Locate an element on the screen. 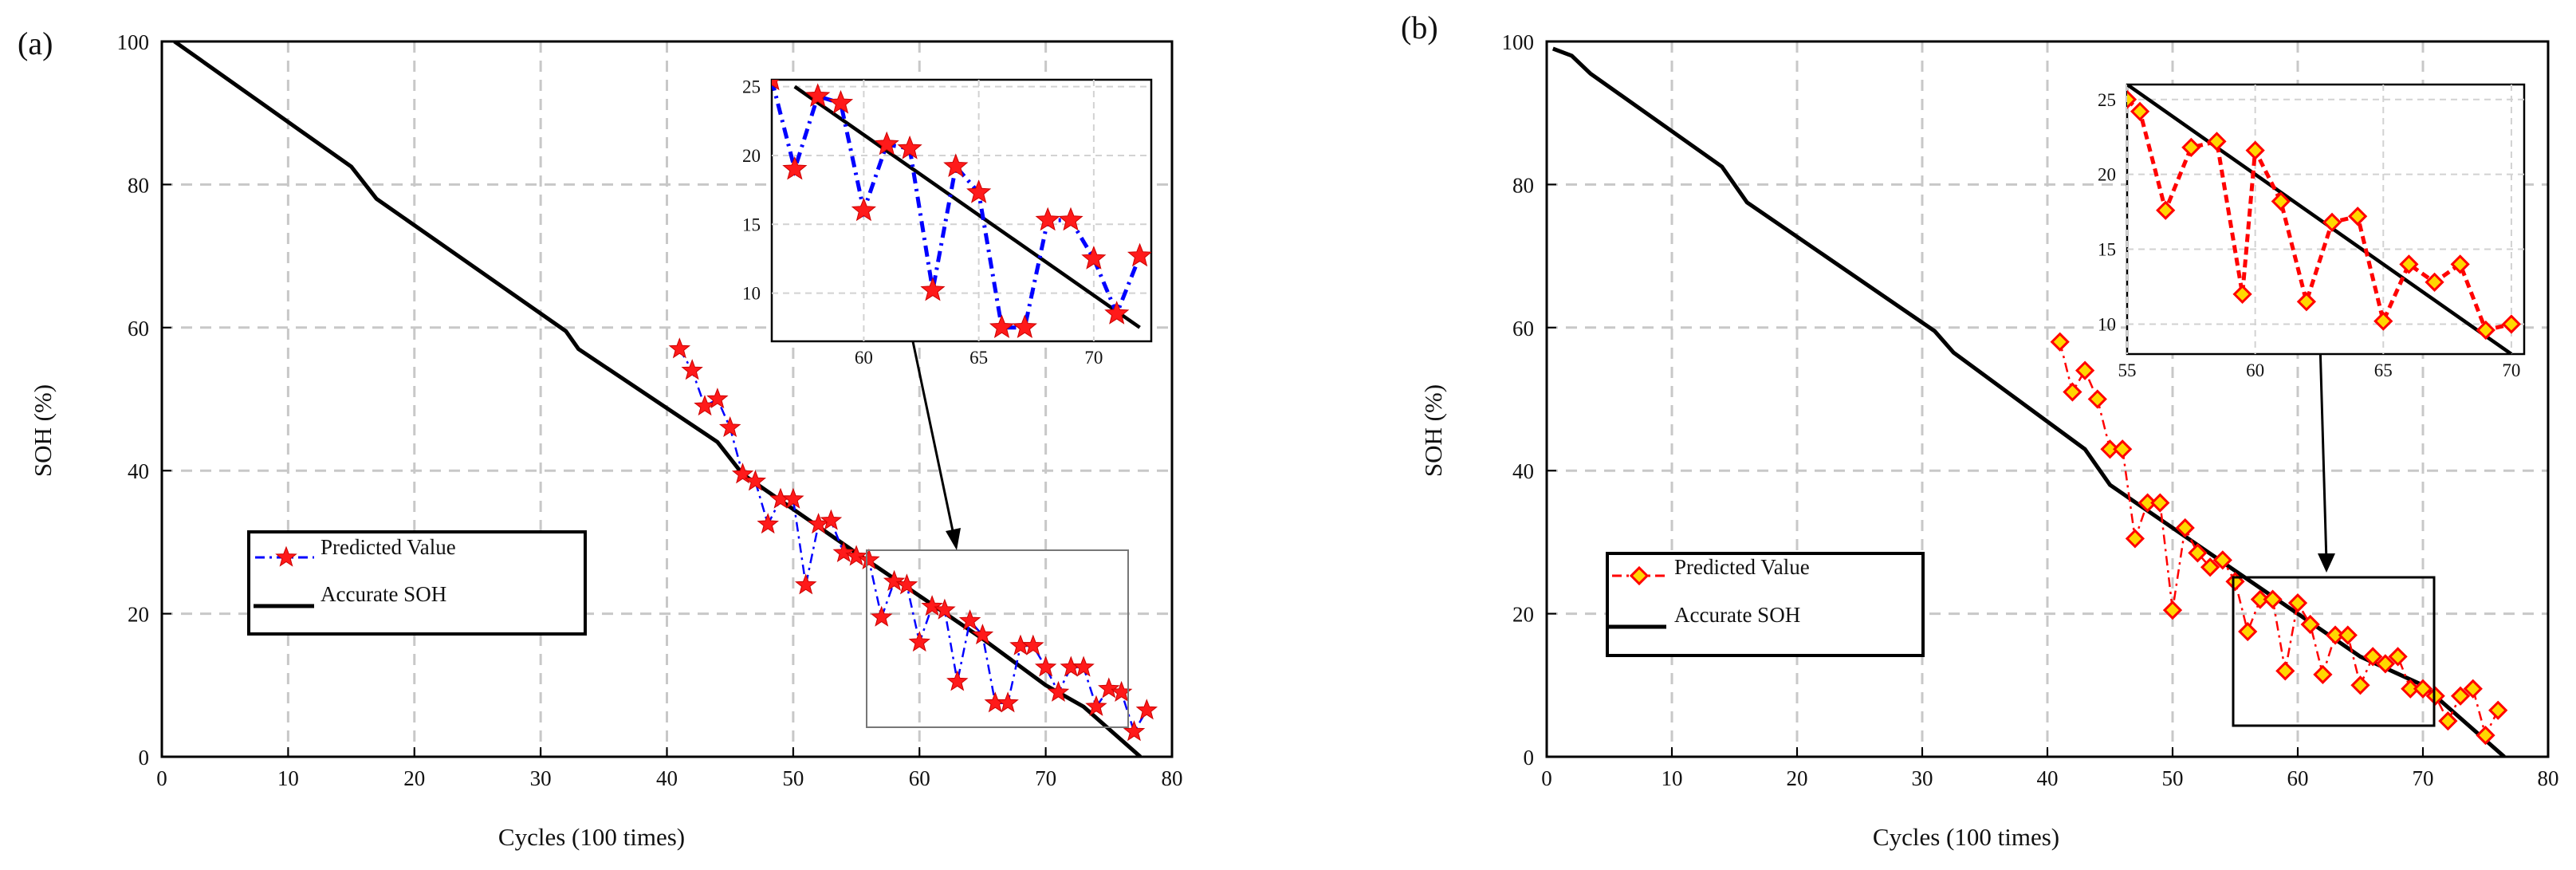 The height and width of the screenshot is (870, 2576). x-tick-label: 20 is located at coordinates (1798, 778).